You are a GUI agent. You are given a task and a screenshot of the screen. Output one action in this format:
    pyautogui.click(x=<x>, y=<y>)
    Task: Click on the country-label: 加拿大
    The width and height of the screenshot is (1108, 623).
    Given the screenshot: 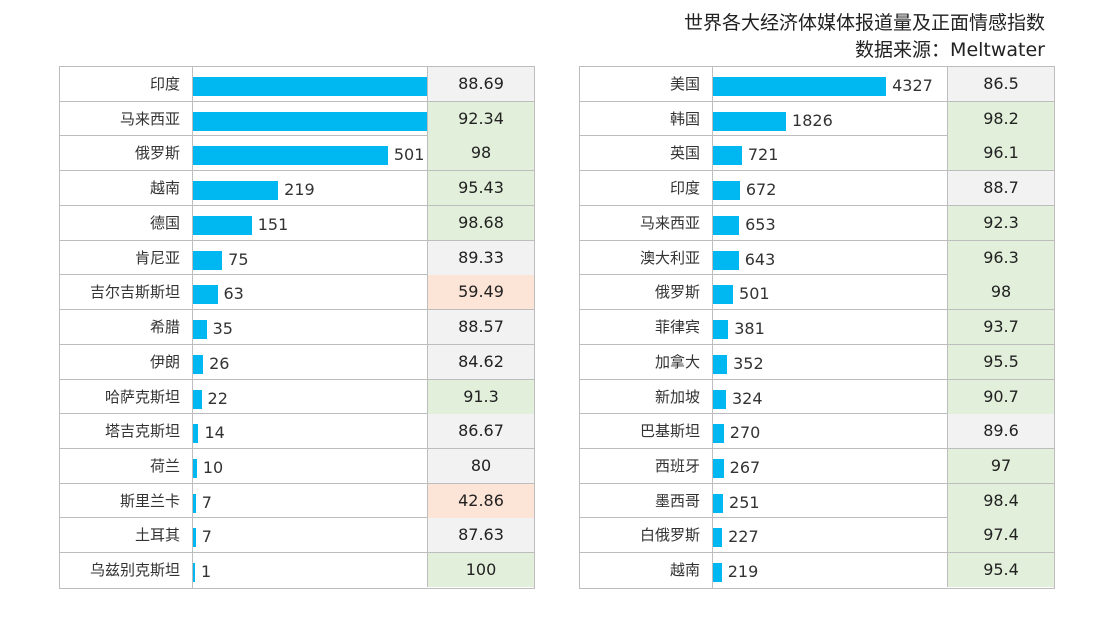 What is the action you would take?
    pyautogui.click(x=677, y=361)
    